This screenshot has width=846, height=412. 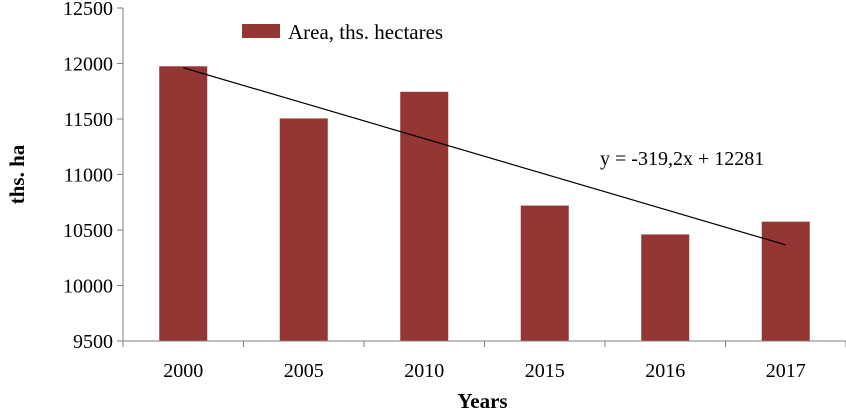 I want to click on bar-2005, so click(x=303, y=229).